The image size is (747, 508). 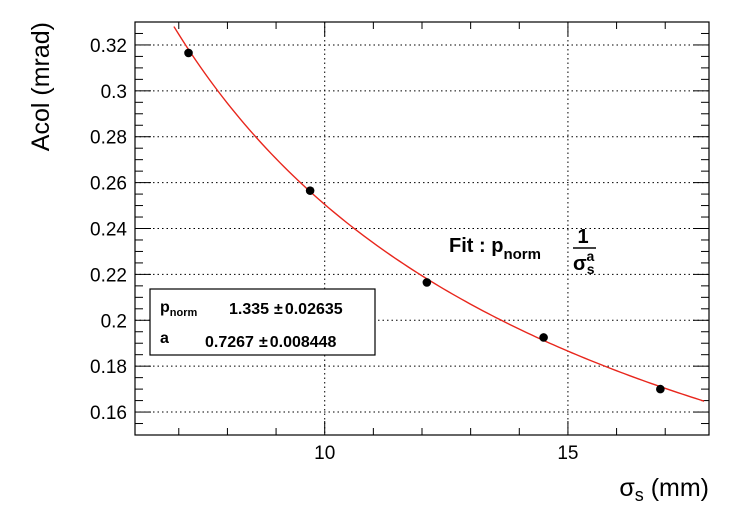 I want to click on svg-text: pnorm, so click(x=179, y=309).